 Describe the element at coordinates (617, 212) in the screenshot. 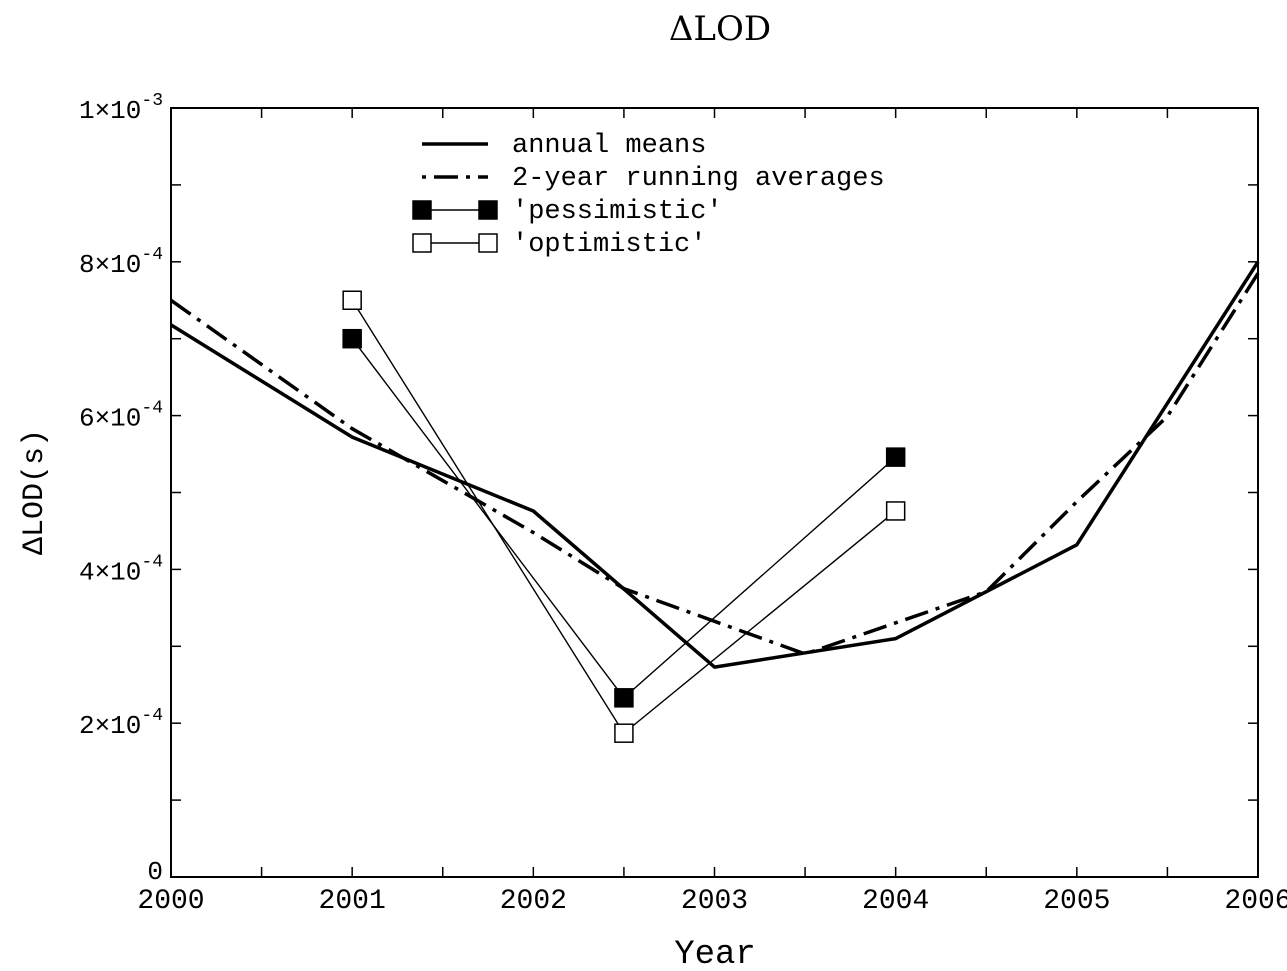

I see `legend-label-pessimistic: 'pessimistic'` at that location.